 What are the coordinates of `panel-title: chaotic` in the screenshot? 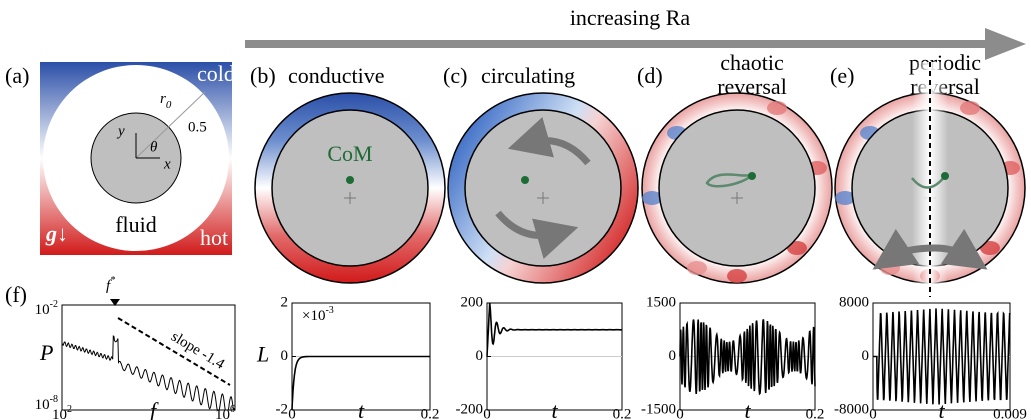 It's located at (752, 62).